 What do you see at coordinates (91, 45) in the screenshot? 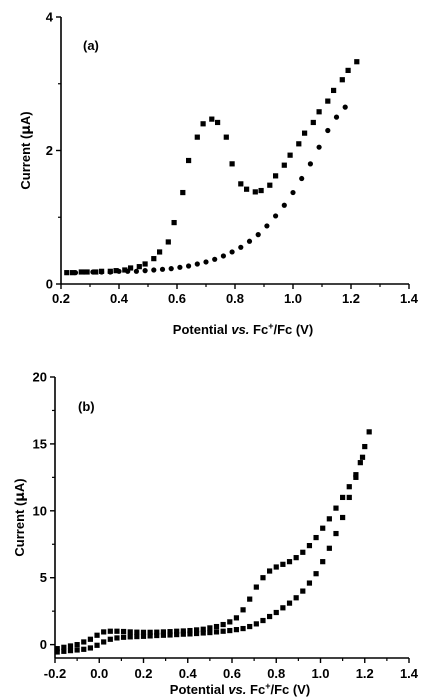
I see `panel-label: (a)` at bounding box center [91, 45].